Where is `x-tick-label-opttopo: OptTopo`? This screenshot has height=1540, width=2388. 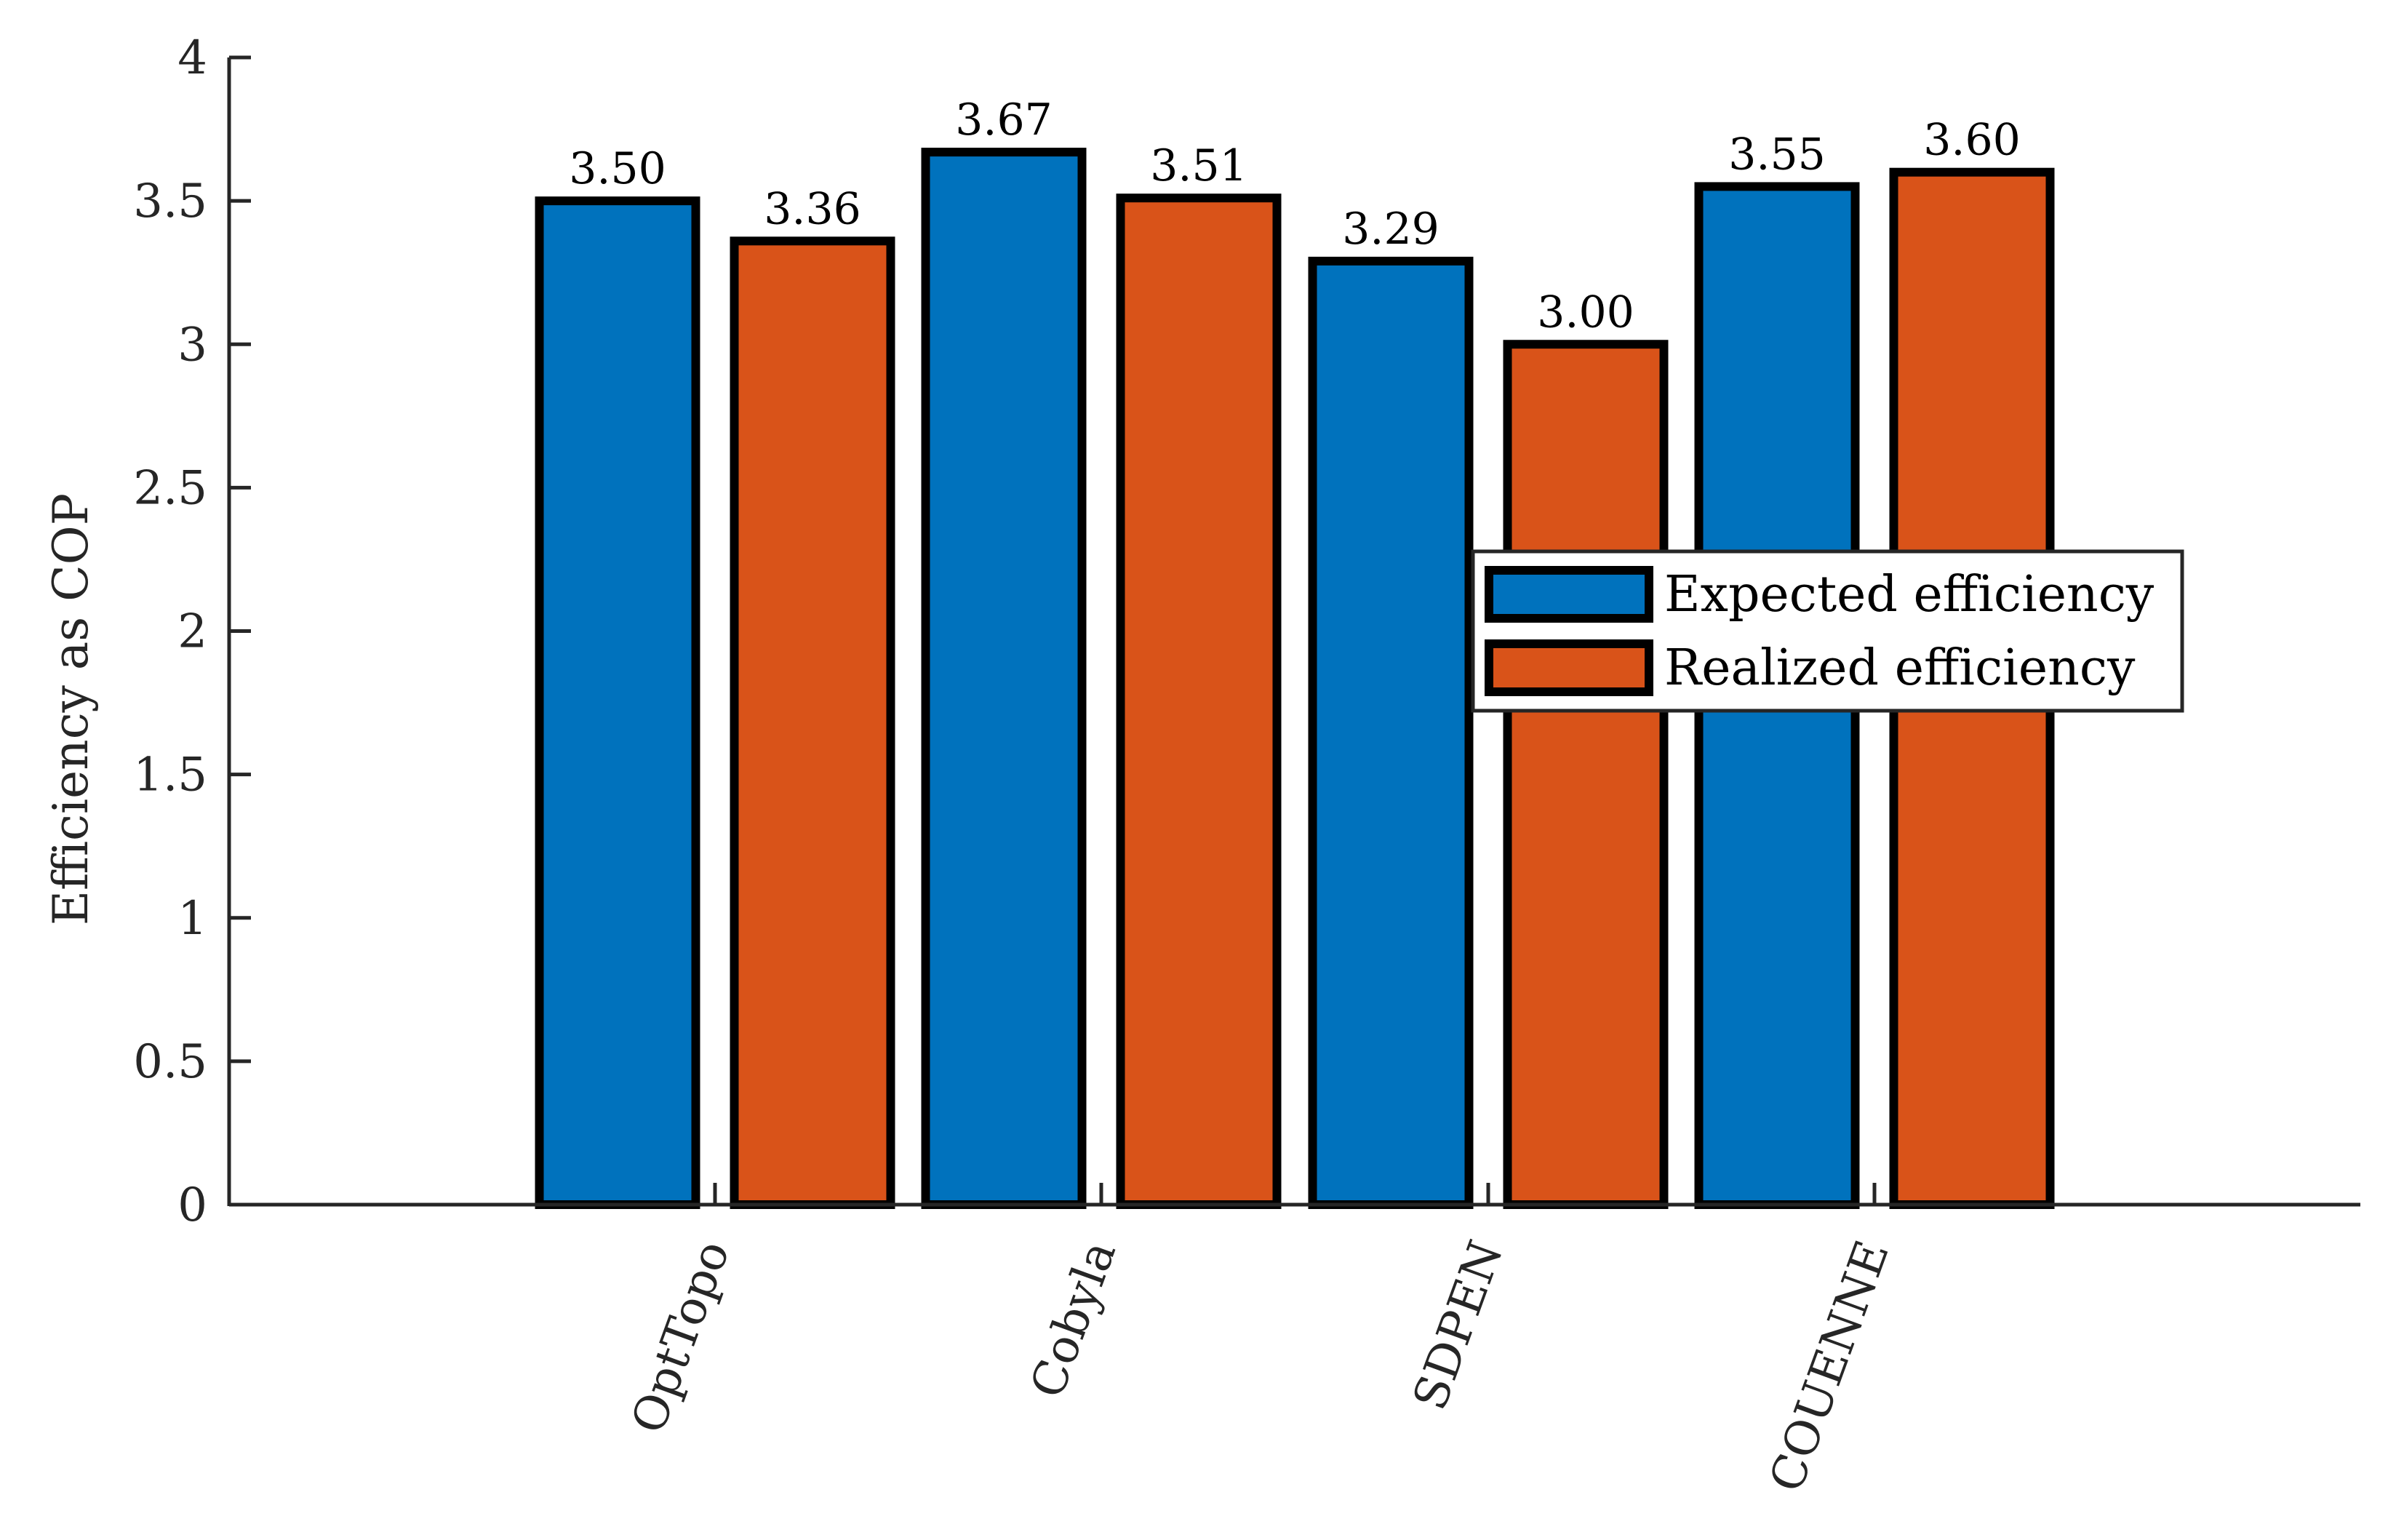
x-tick-label-opttopo: OptTopo is located at coordinates (680, 1337).